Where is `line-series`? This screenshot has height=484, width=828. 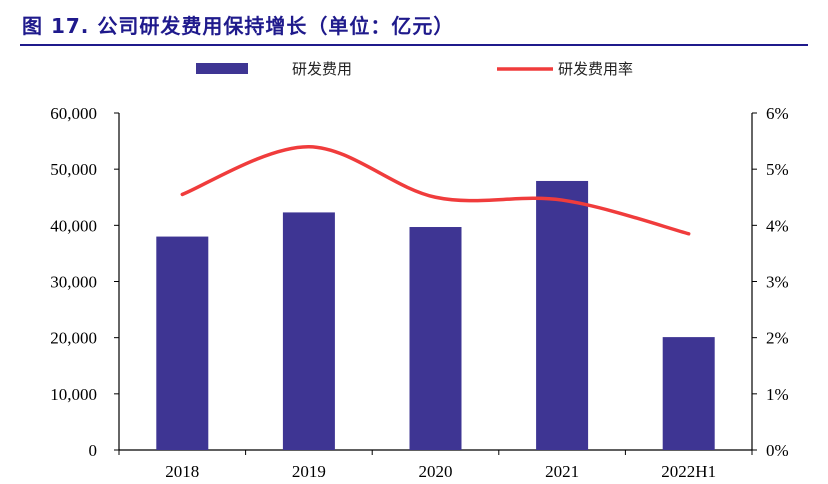 line-series is located at coordinates (435, 190).